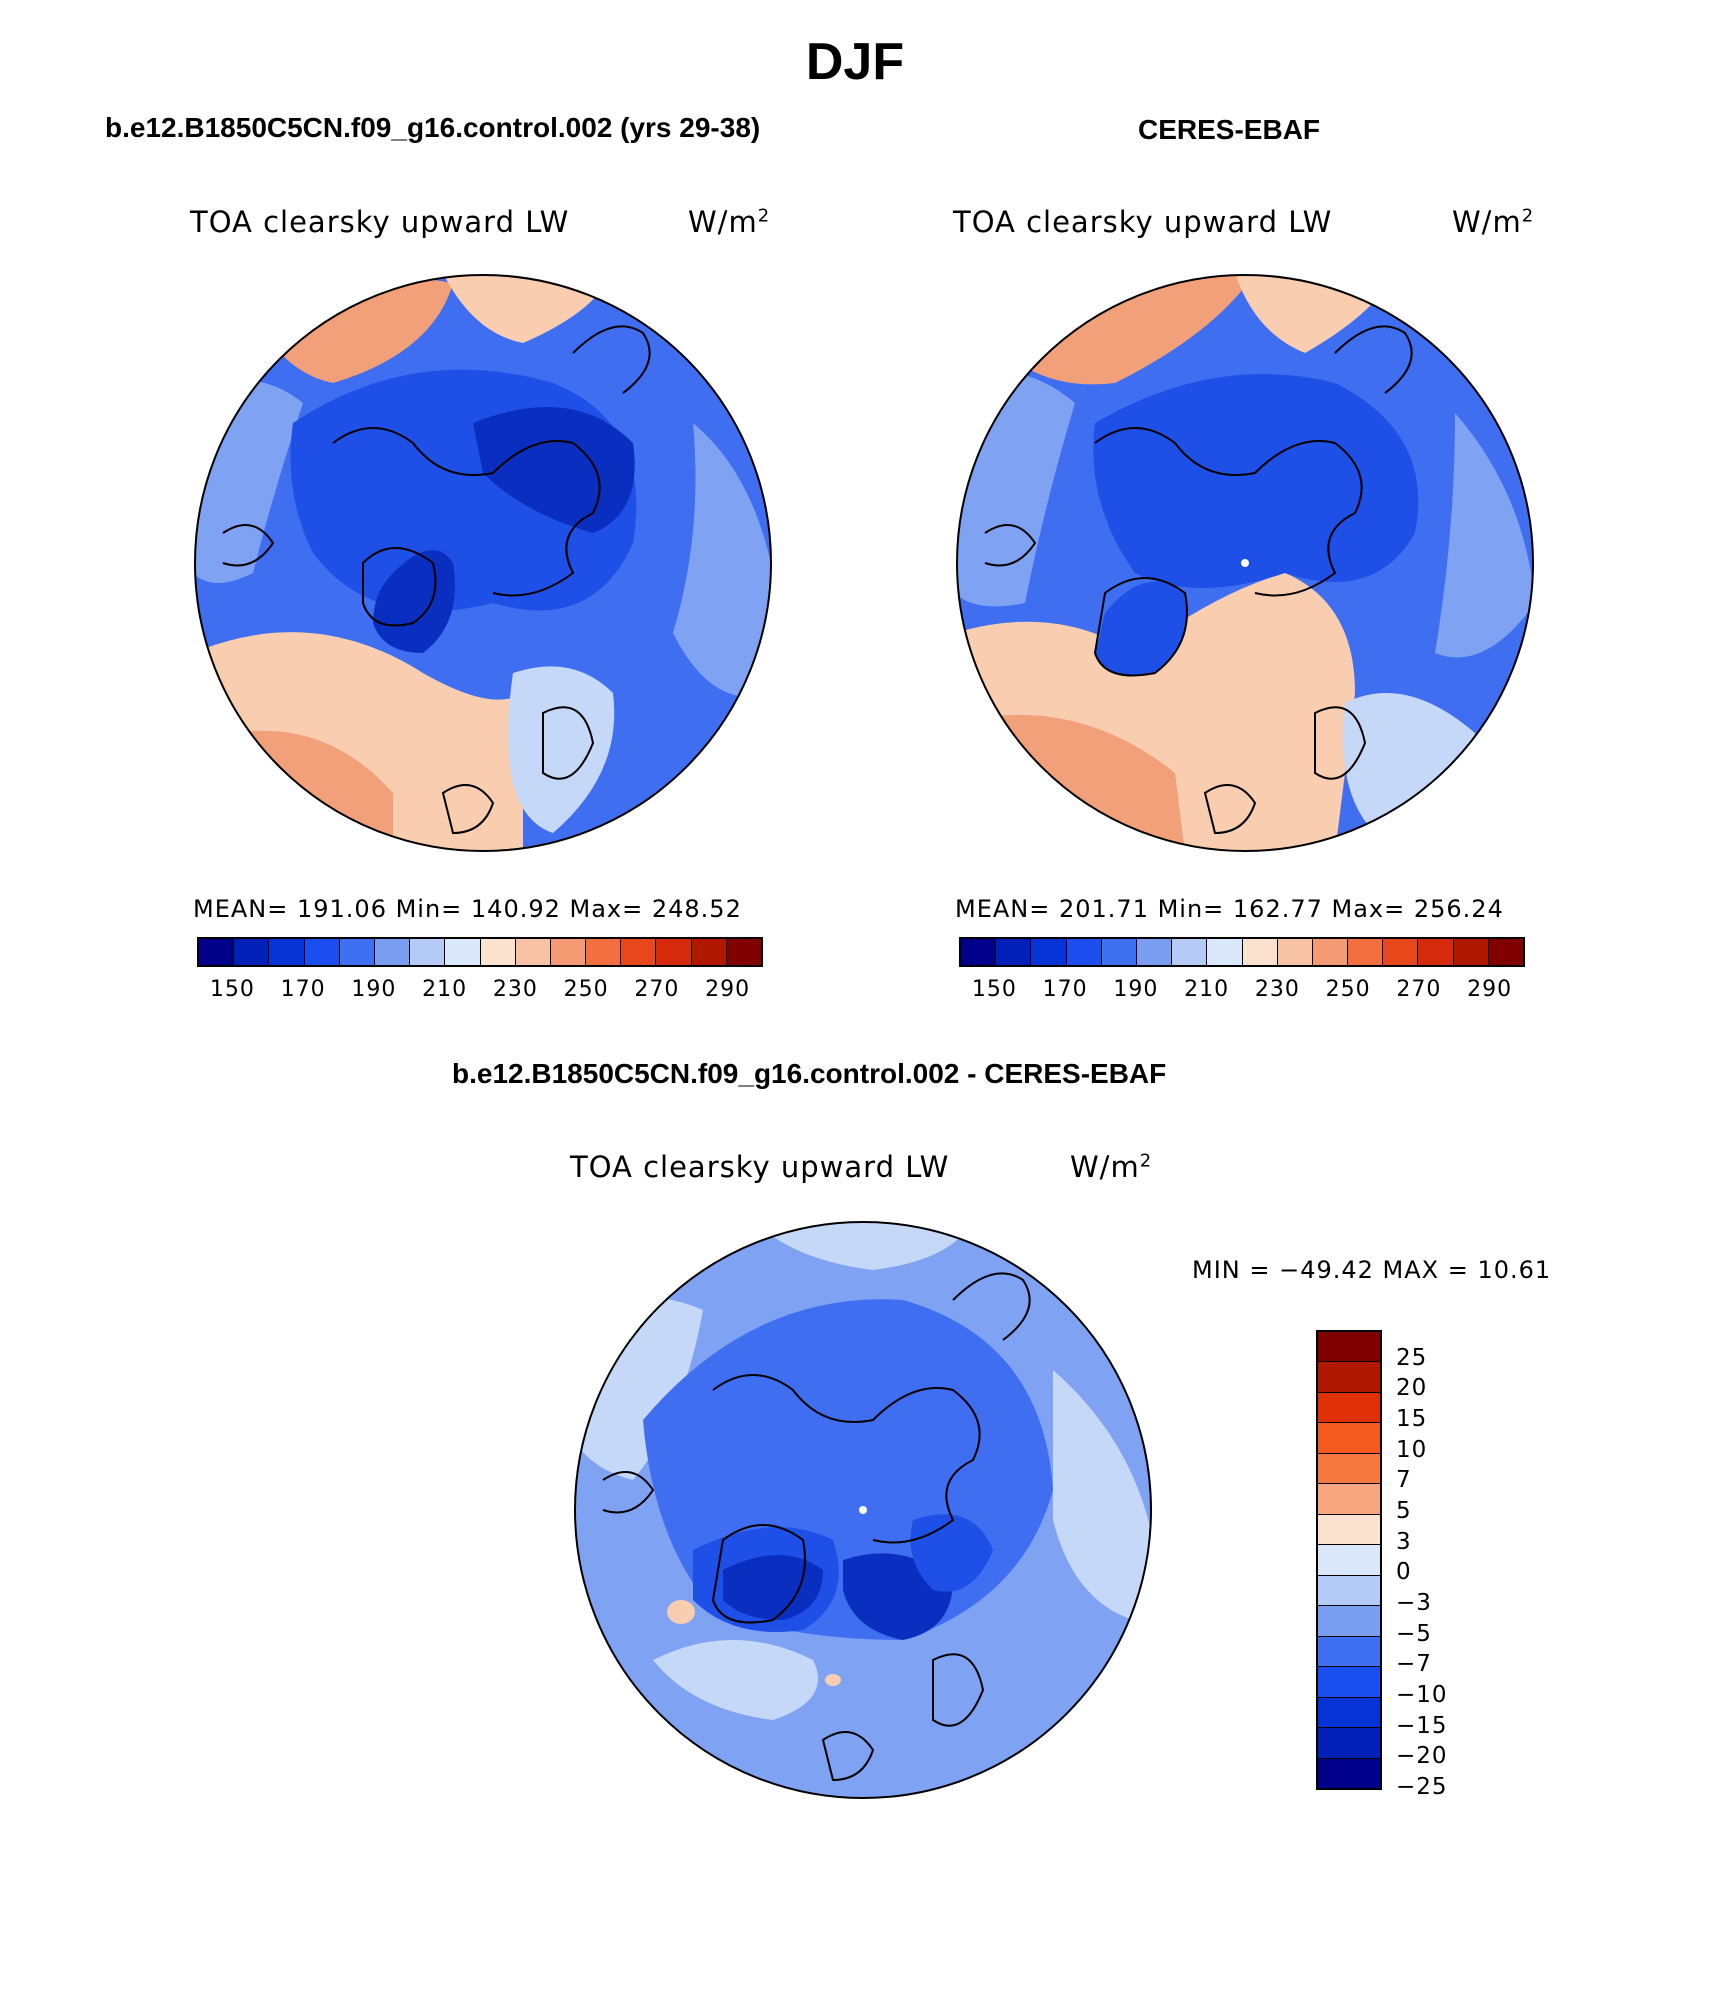 The height and width of the screenshot is (2006, 1710). Describe the element at coordinates (303, 989) in the screenshot. I see `colorbar-tick-label: 170` at that location.